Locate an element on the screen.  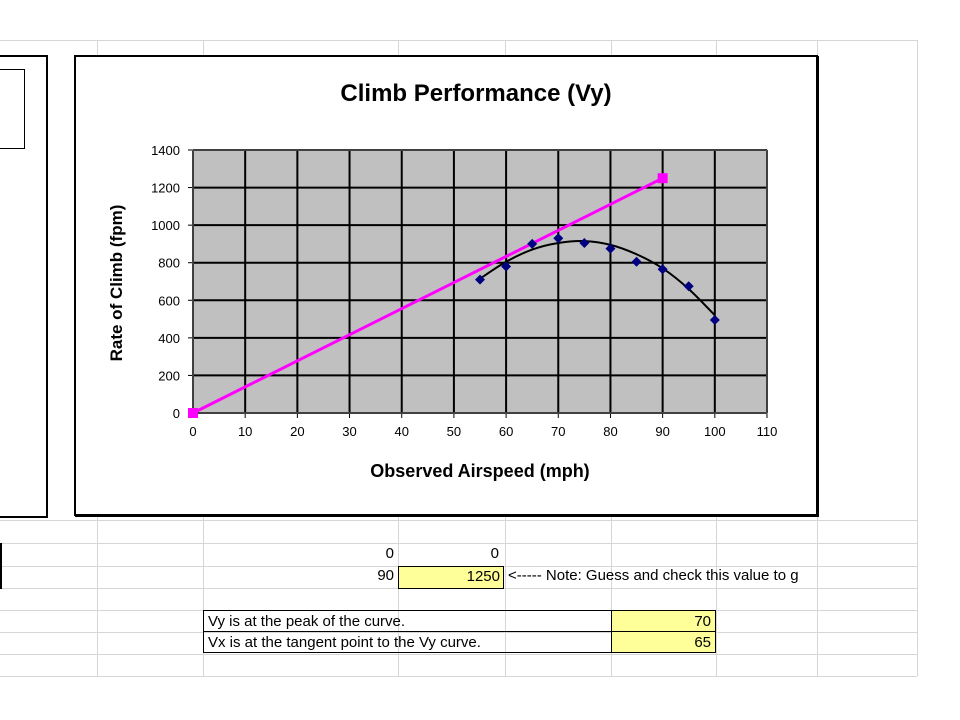
x-tick-label: 80 is located at coordinates (610, 431).